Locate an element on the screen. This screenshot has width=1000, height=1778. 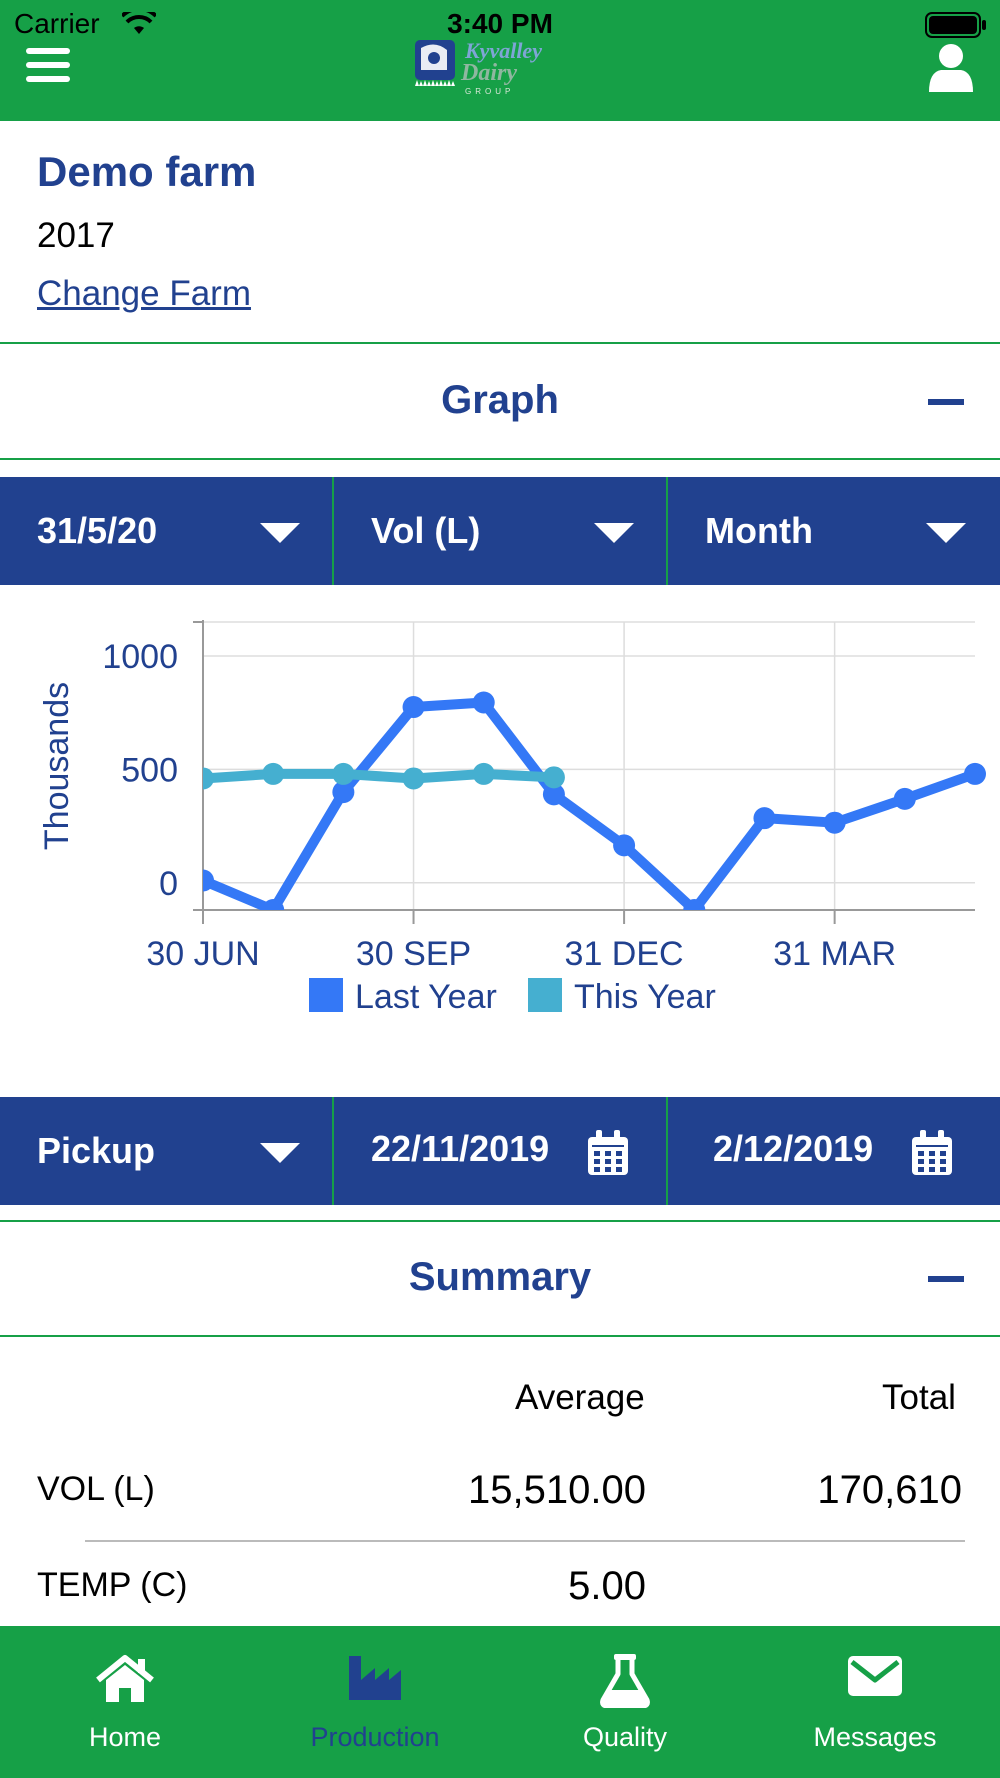
logo-text-line3: GROUP is located at coordinates (489, 91).